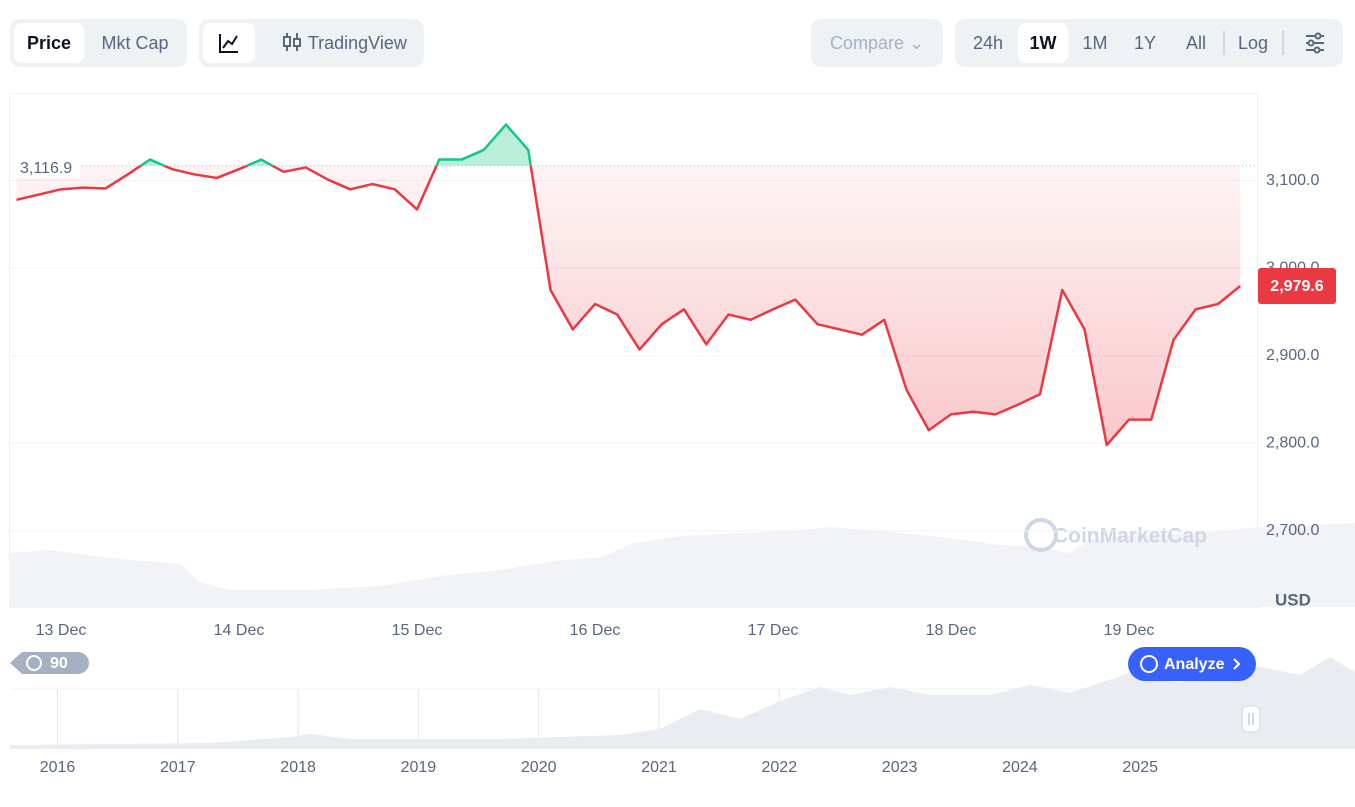 This screenshot has width=1355, height=807. Describe the element at coordinates (34, 663) in the screenshot. I see `history-icon` at that location.